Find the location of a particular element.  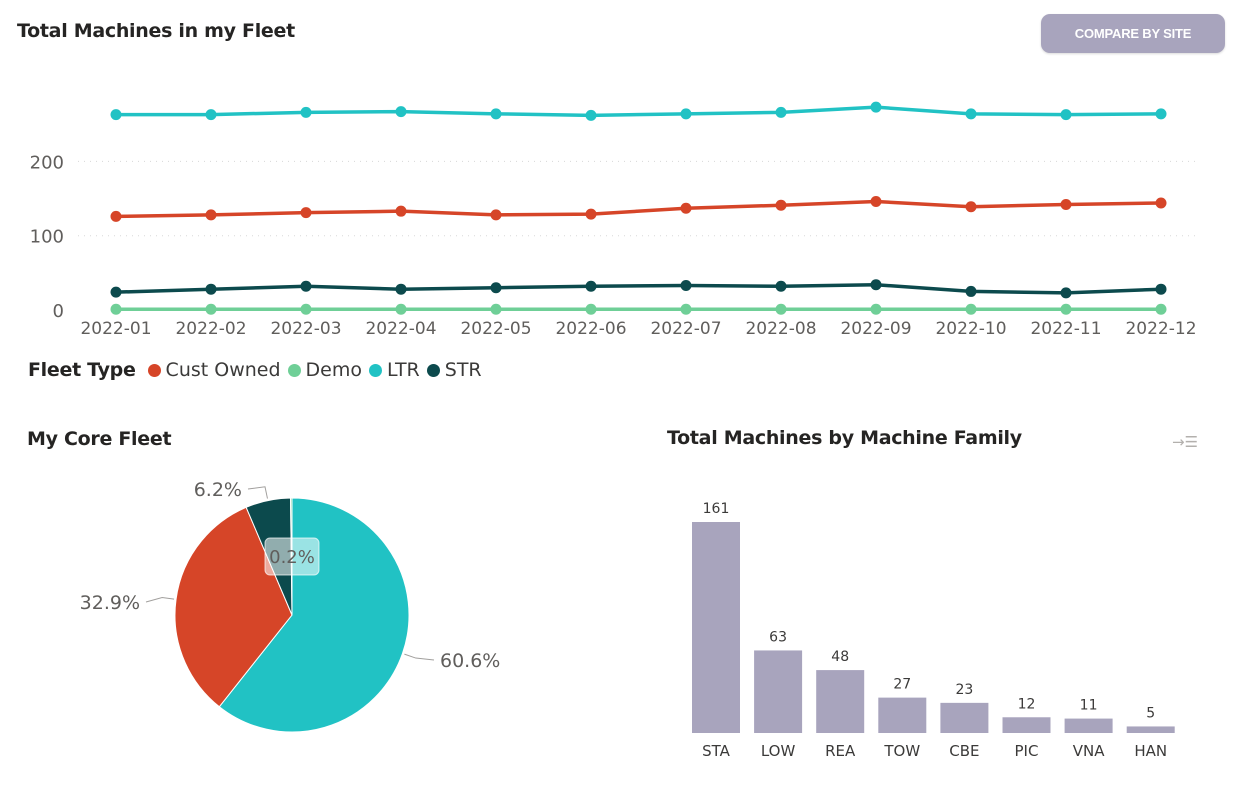

bar-value-label: 12 is located at coordinates (1027, 704).